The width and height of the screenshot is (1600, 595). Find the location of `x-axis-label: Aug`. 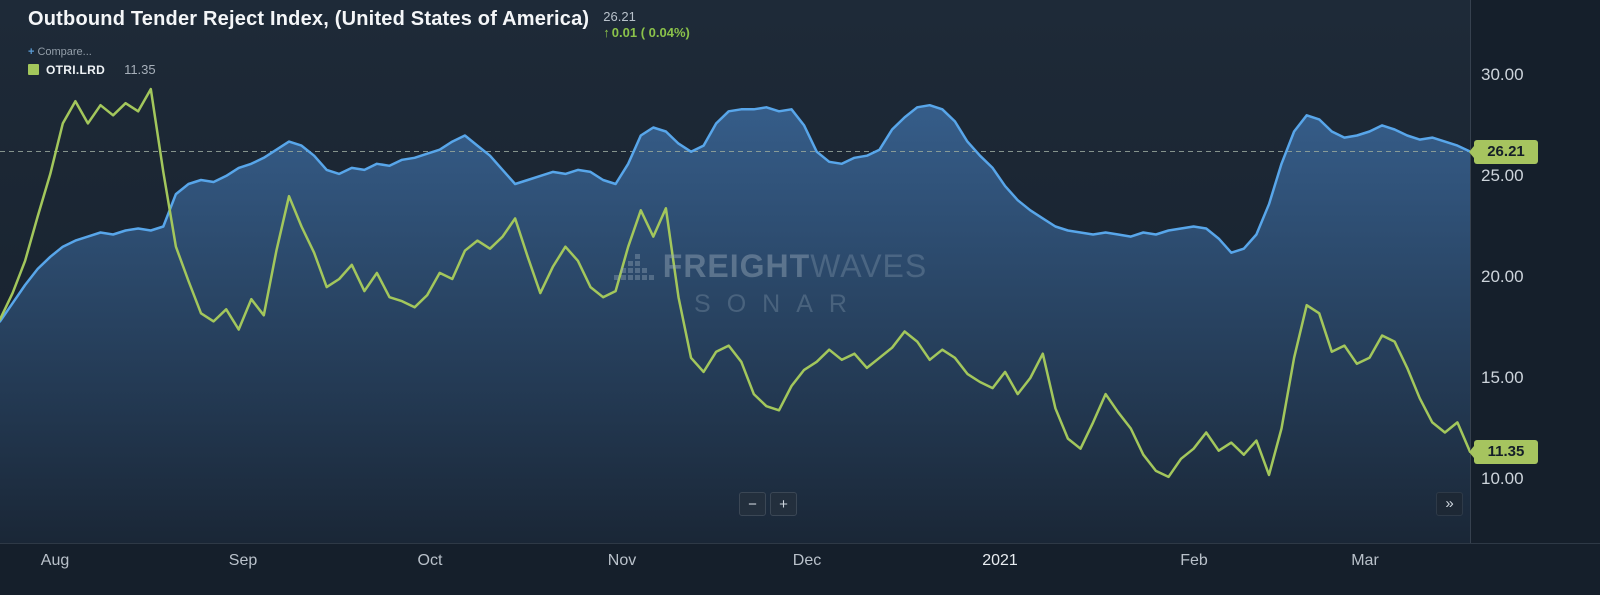

x-axis-label: Aug is located at coordinates (55, 560).